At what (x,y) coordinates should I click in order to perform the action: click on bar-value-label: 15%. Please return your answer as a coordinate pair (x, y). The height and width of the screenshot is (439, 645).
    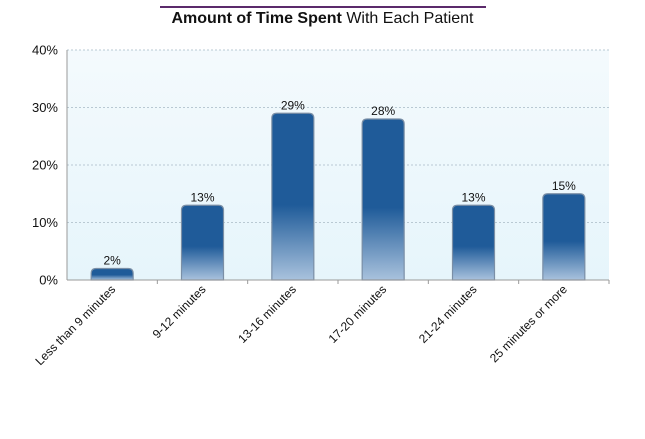
    Looking at the image, I should click on (564, 186).